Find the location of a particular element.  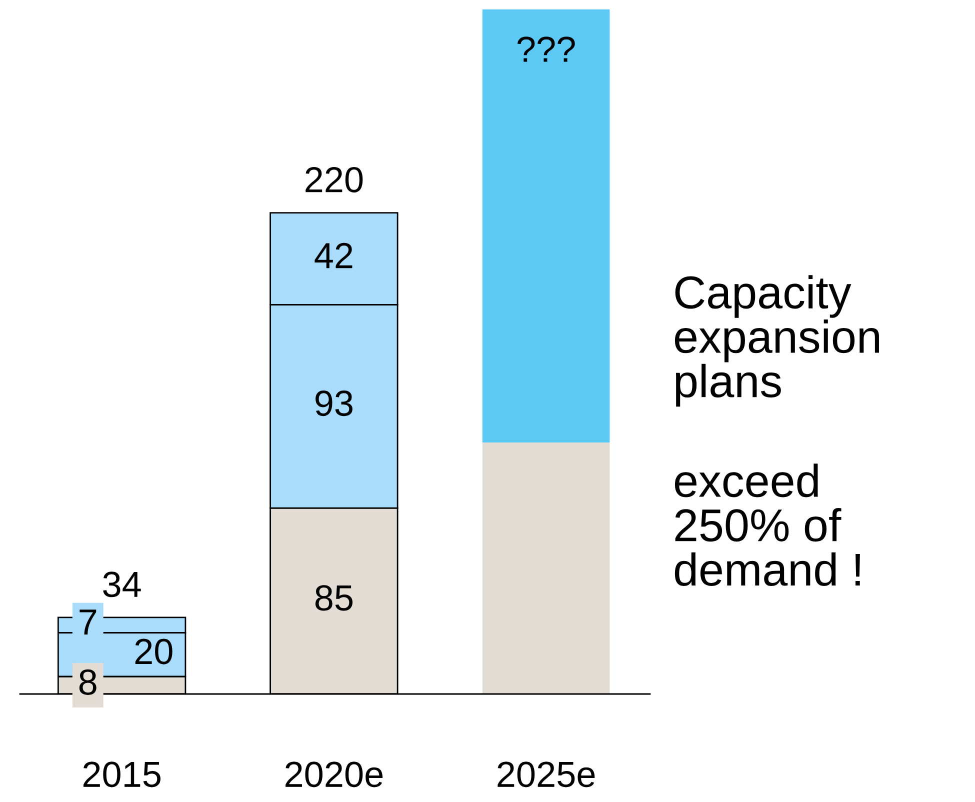

text: Capacity expansion plans is located at coordinates (776, 341).